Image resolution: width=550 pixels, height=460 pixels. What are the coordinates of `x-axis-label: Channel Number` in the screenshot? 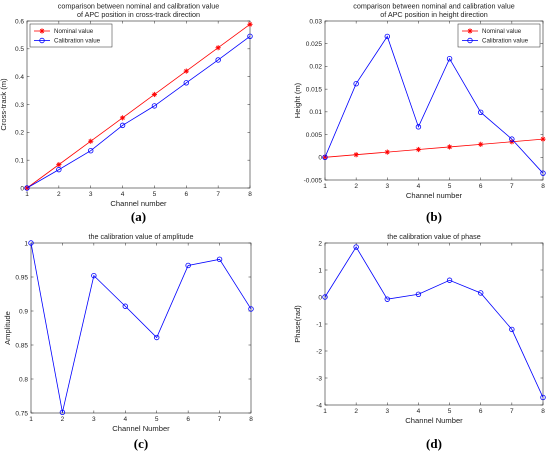 It's located at (434, 420).